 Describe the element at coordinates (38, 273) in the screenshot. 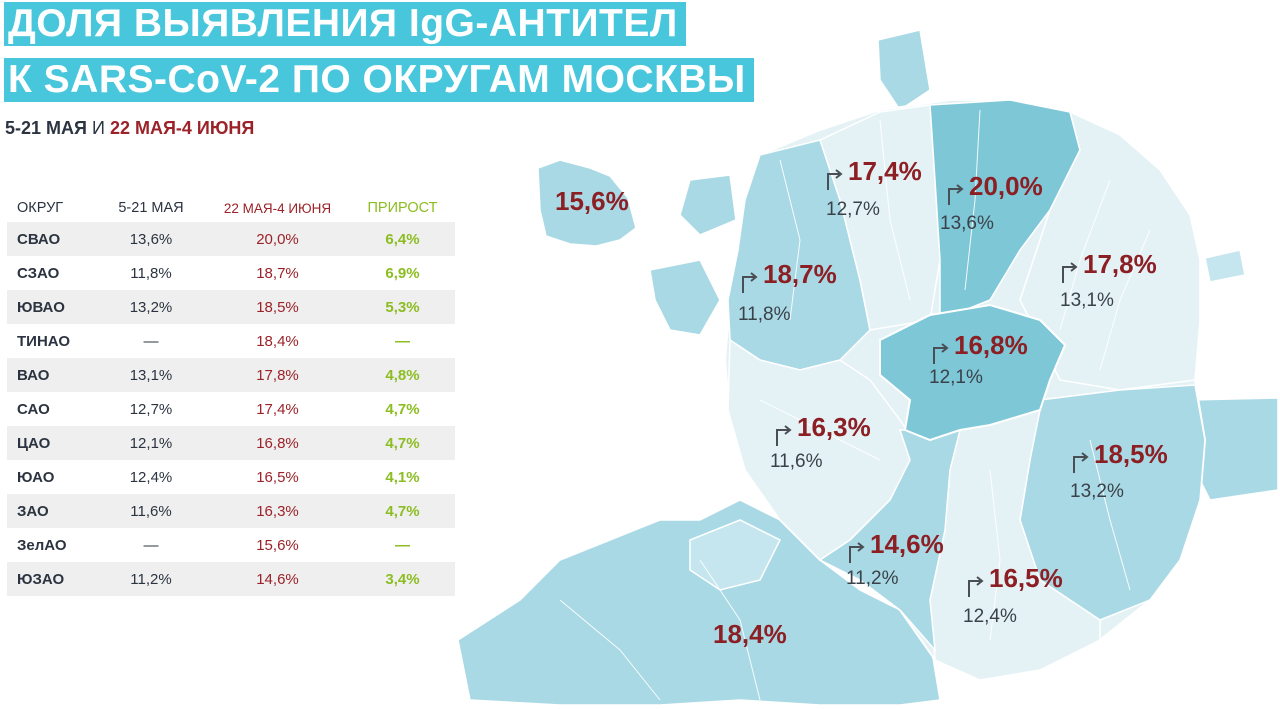

I see `okrug-name-cell: СЗАО` at that location.